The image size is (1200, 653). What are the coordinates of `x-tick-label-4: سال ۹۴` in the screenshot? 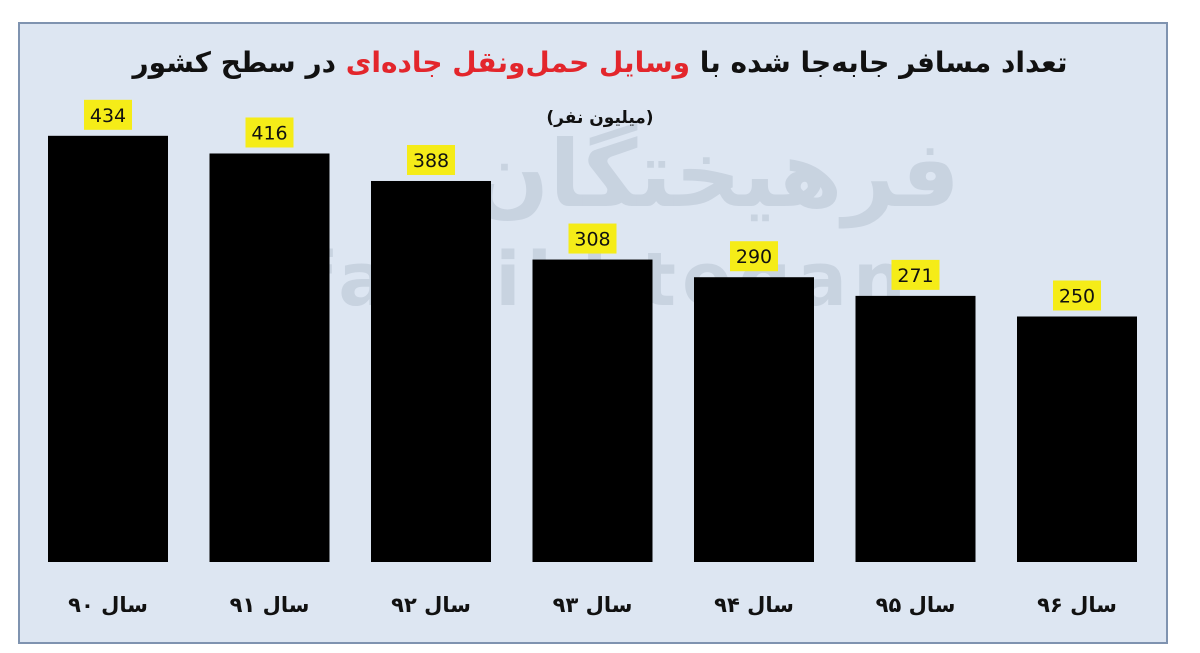 It's located at (754, 605).